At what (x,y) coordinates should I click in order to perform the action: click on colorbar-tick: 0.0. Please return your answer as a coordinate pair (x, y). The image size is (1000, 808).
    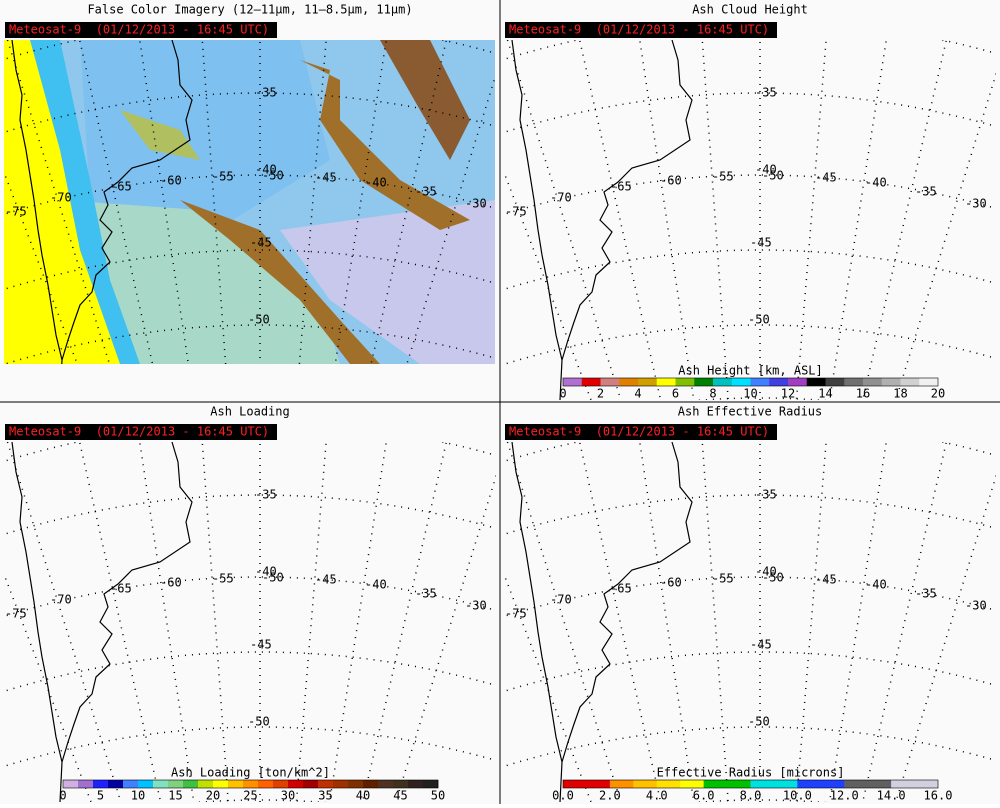
    Looking at the image, I should click on (563, 796).